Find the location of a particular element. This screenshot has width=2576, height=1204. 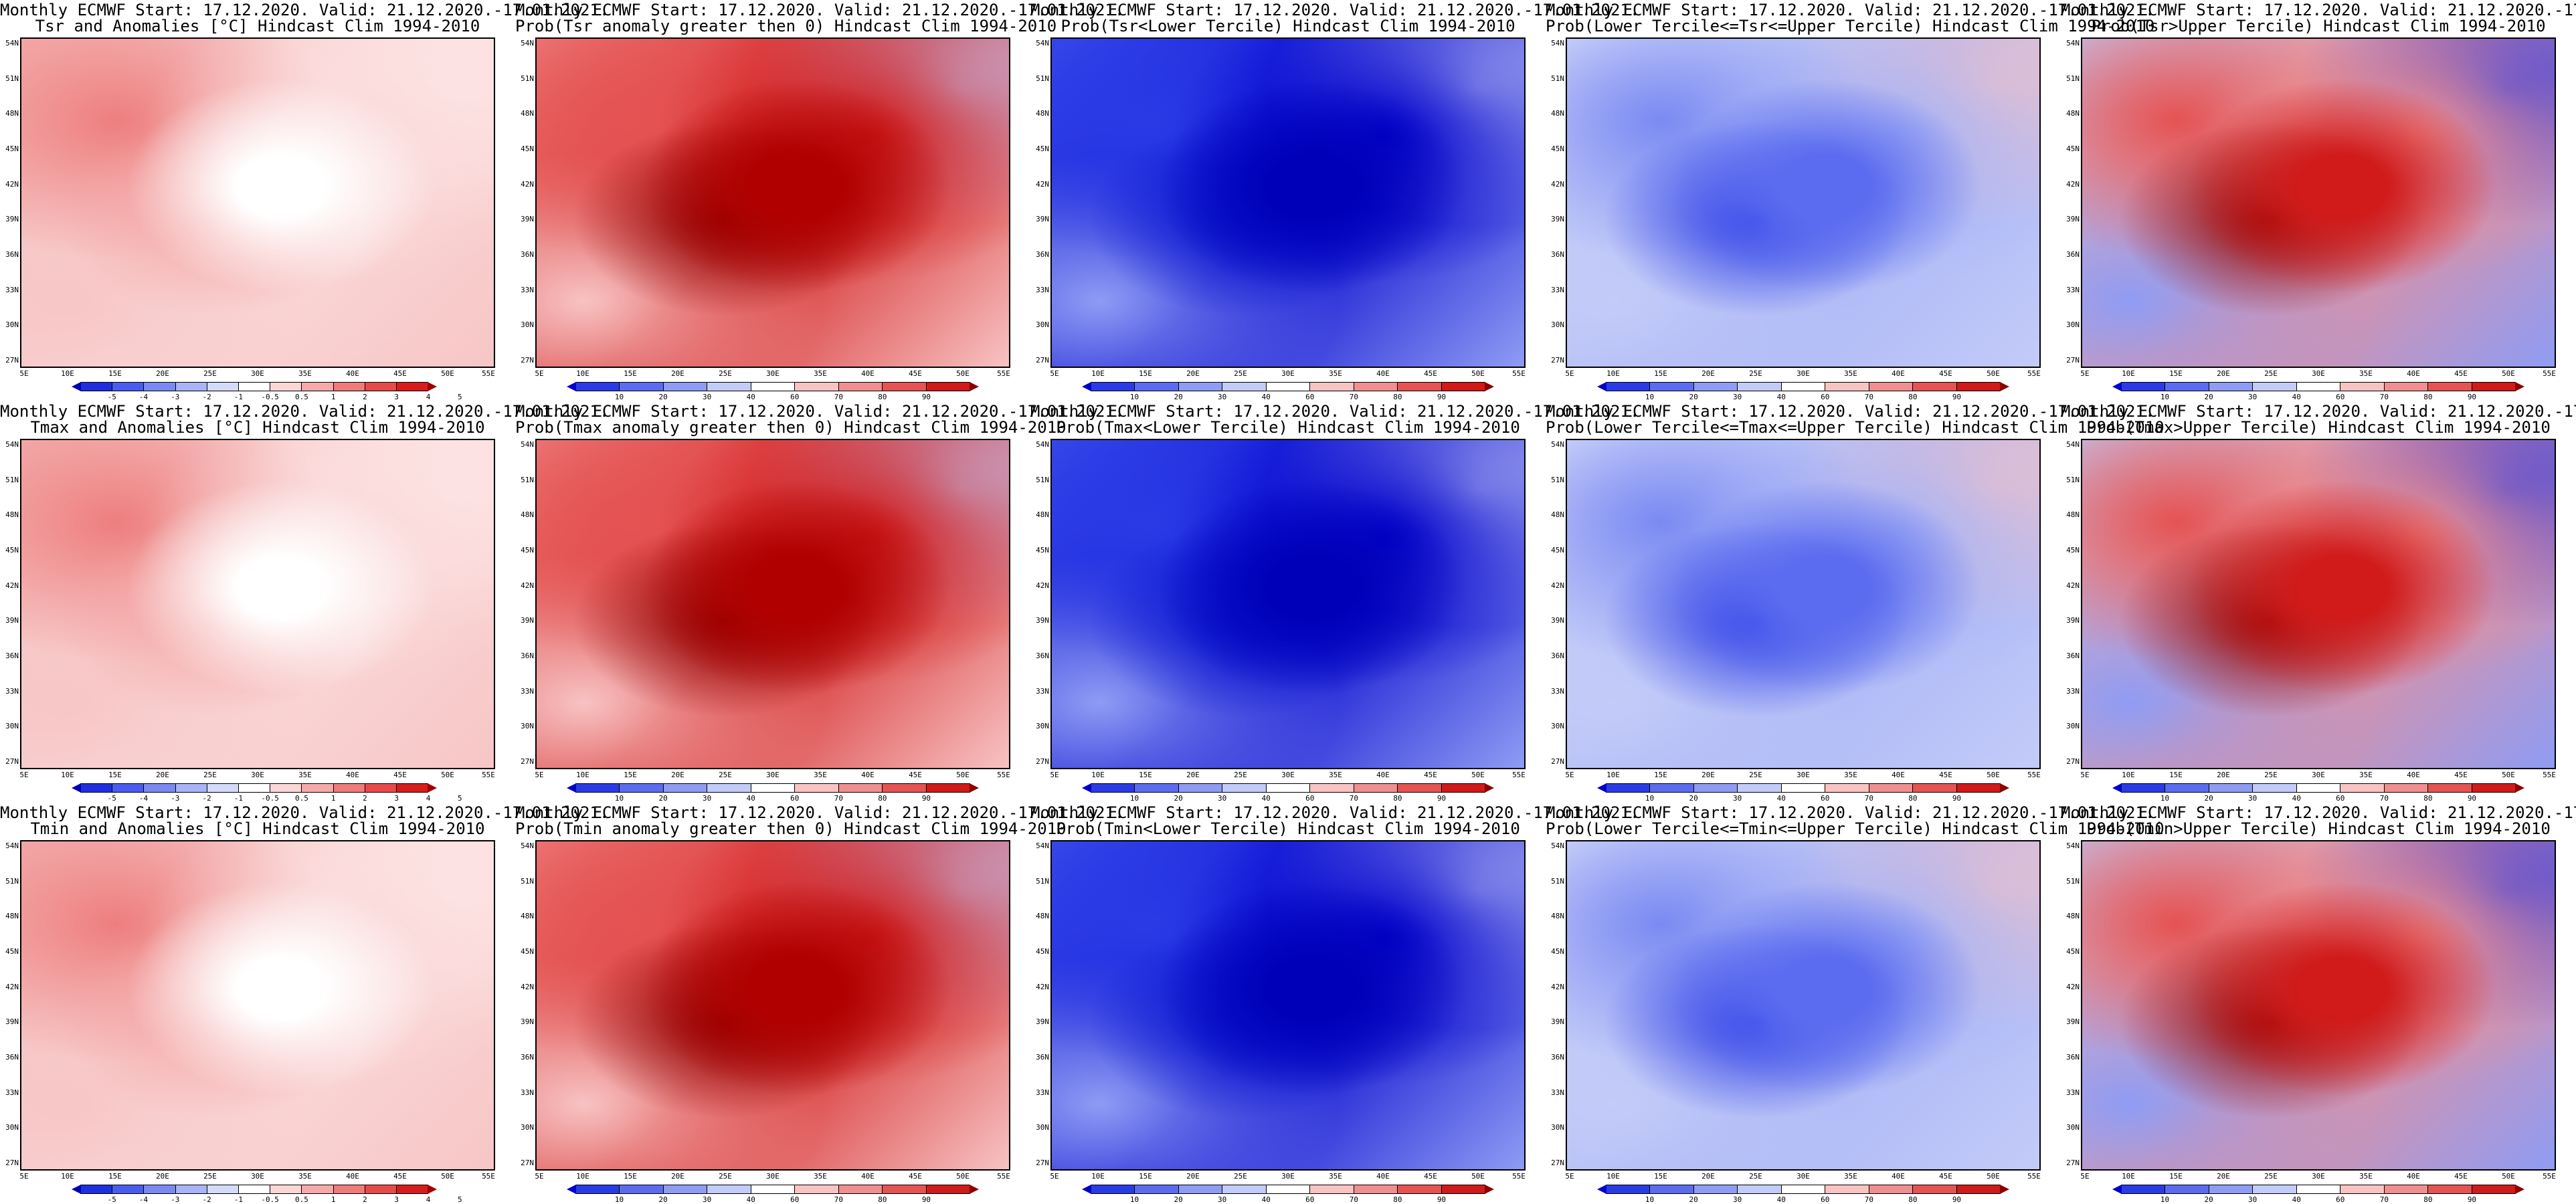

latitude-label: 42N is located at coordinates (2073, 184).